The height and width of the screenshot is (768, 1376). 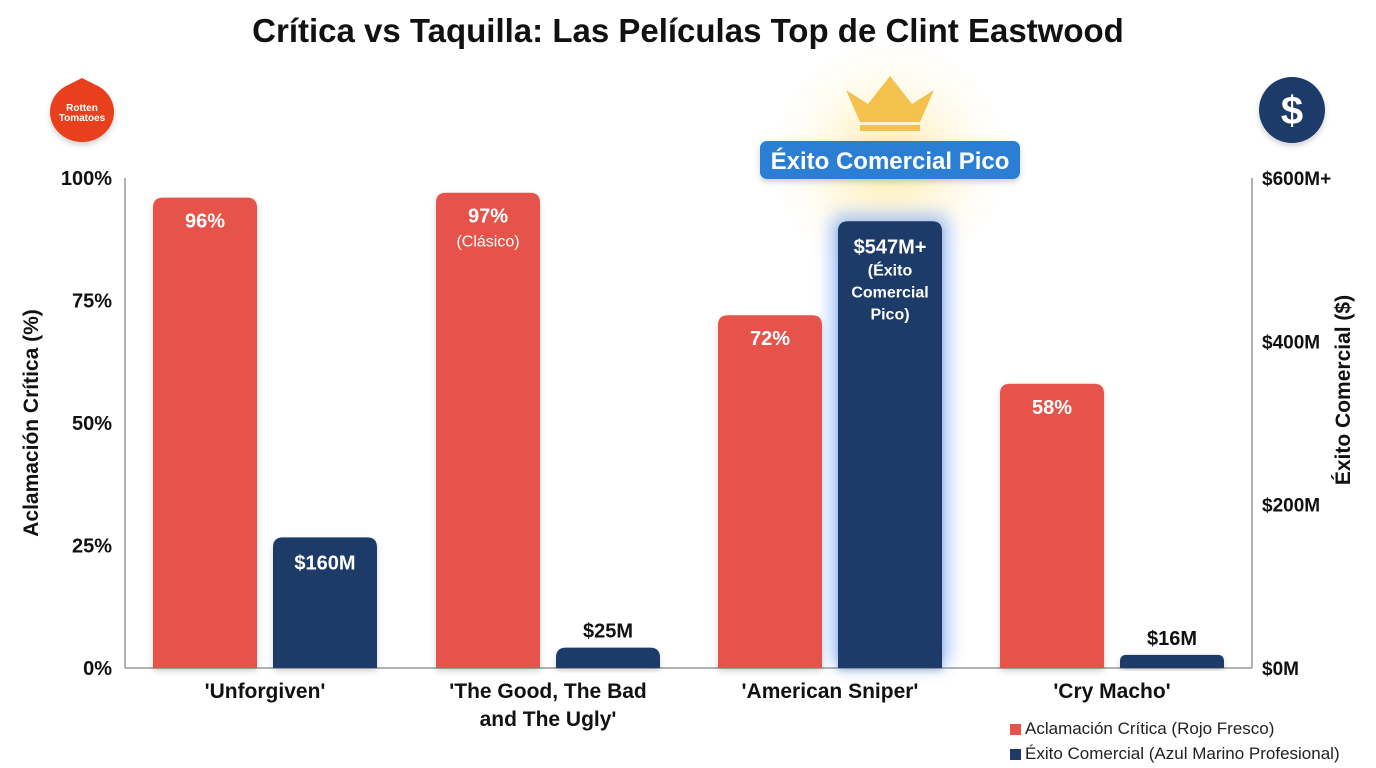 What do you see at coordinates (890, 128) in the screenshot?
I see `crown-base` at bounding box center [890, 128].